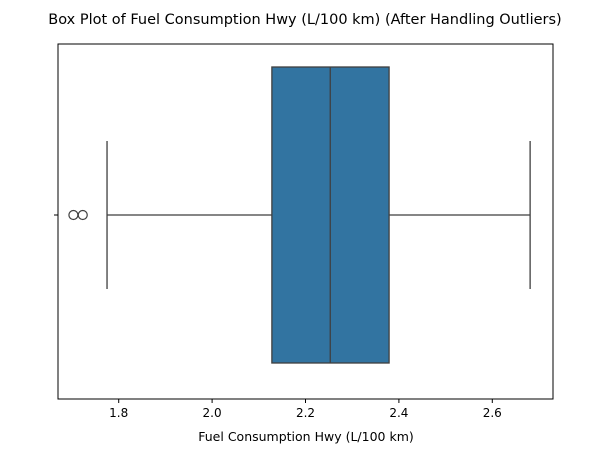 The width and height of the screenshot is (609, 453). Describe the element at coordinates (492, 413) in the screenshot. I see `x-tick-label: 2.6` at that location.